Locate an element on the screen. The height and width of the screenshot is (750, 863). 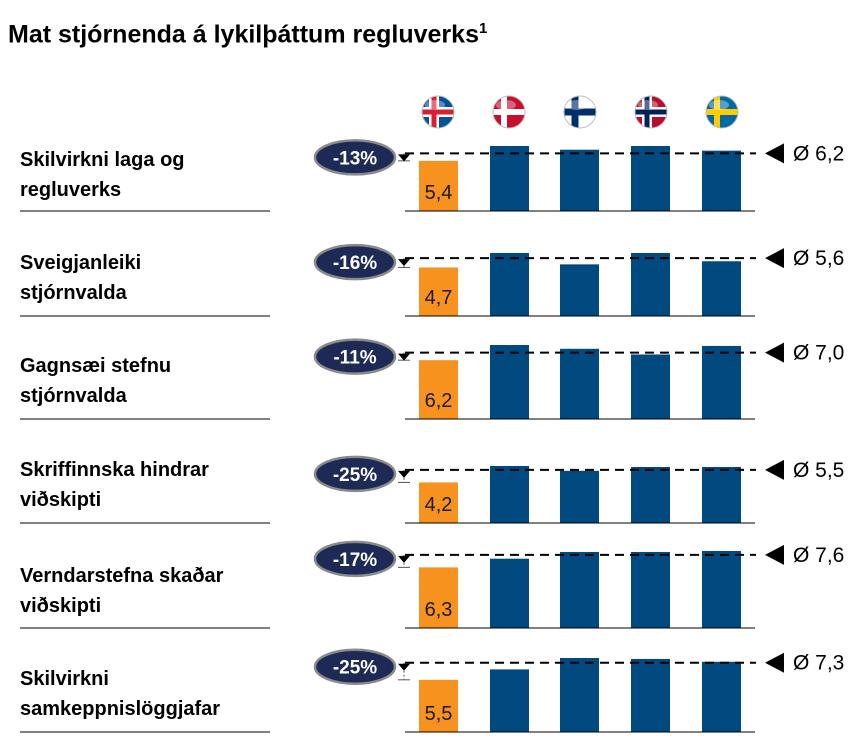
flag-norway-icon is located at coordinates (651, 112).